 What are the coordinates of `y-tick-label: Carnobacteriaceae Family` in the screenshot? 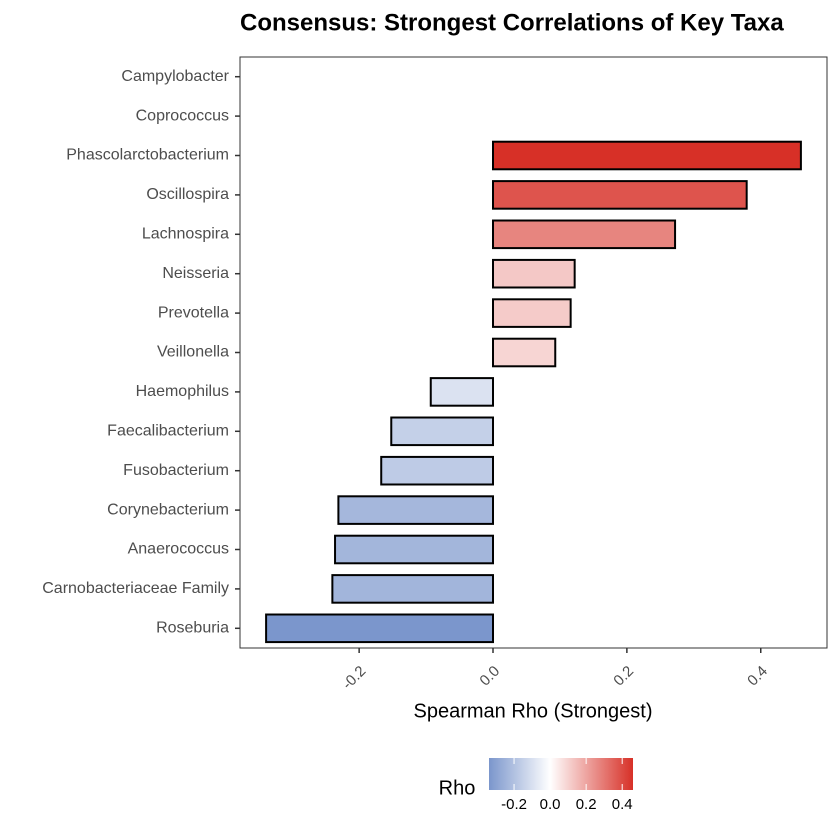 It's located at (135, 588).